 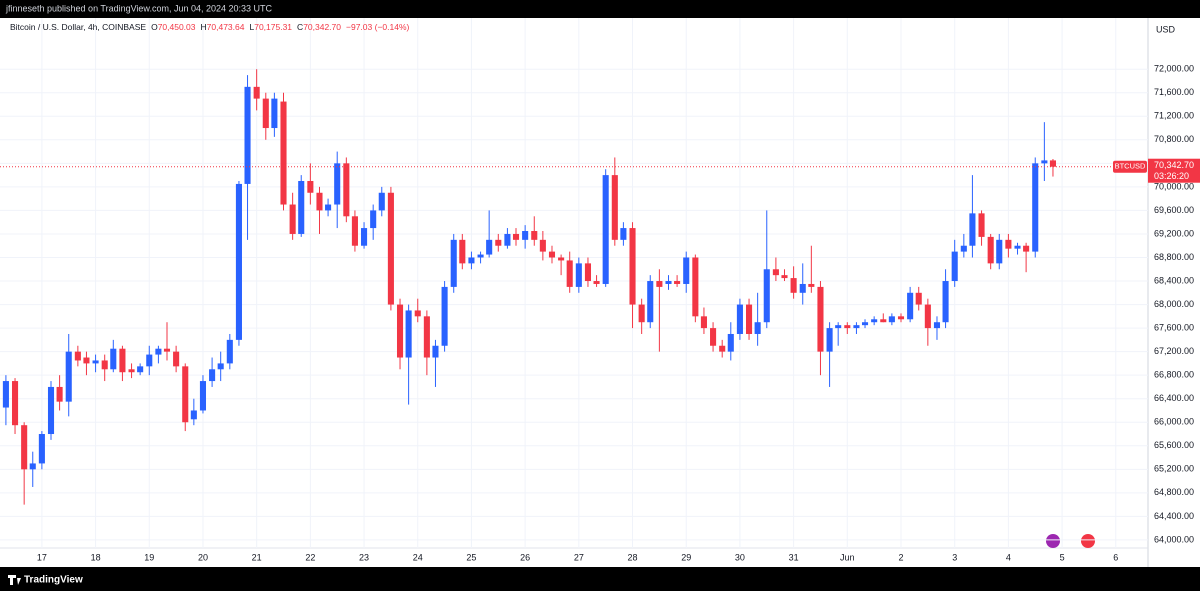 I want to click on x-tick-label: 17, so click(x=42, y=557).